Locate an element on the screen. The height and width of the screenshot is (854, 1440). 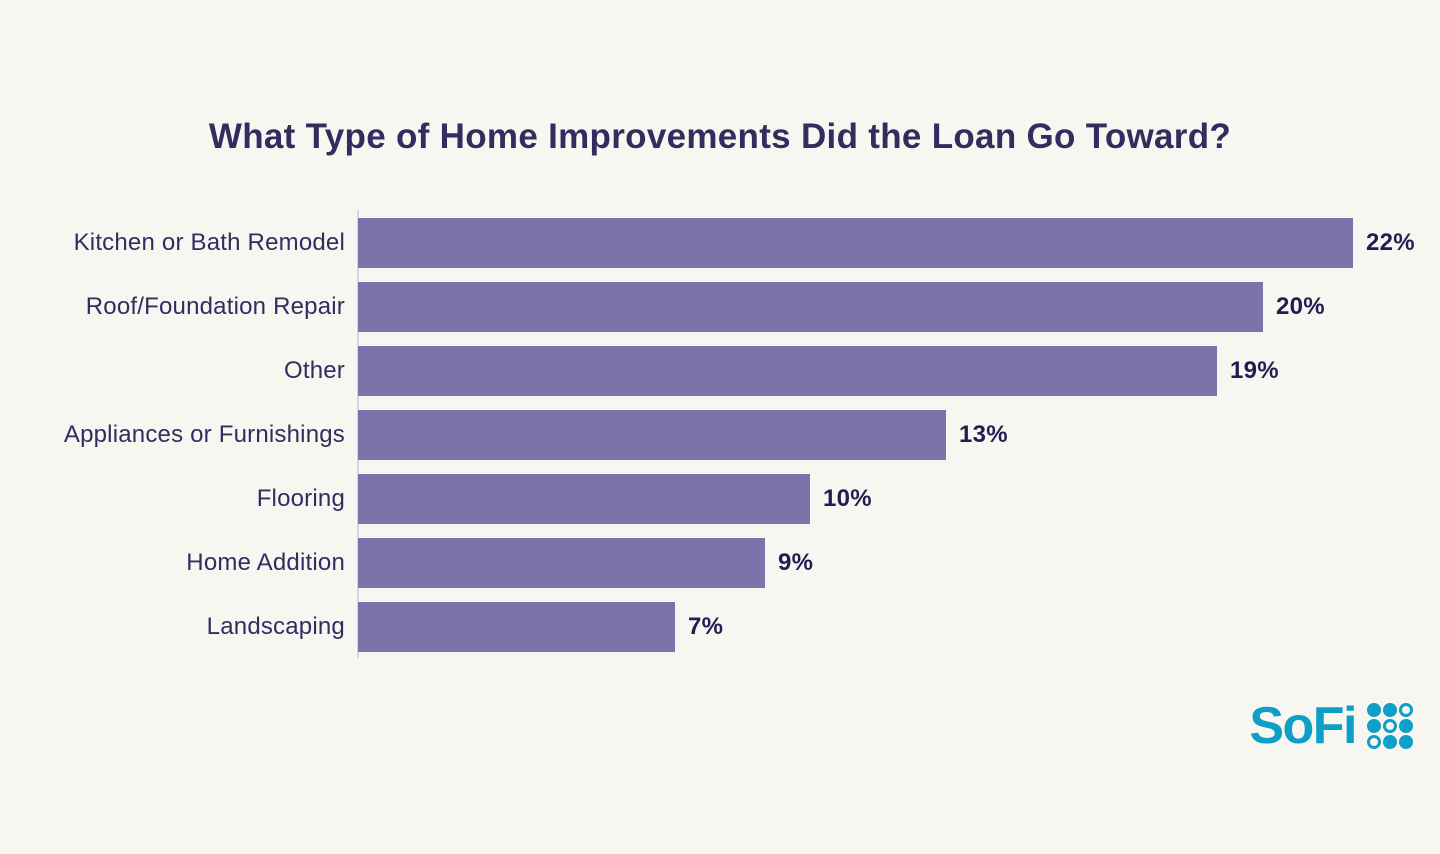
category-label: Landscaping is located at coordinates (275, 626).